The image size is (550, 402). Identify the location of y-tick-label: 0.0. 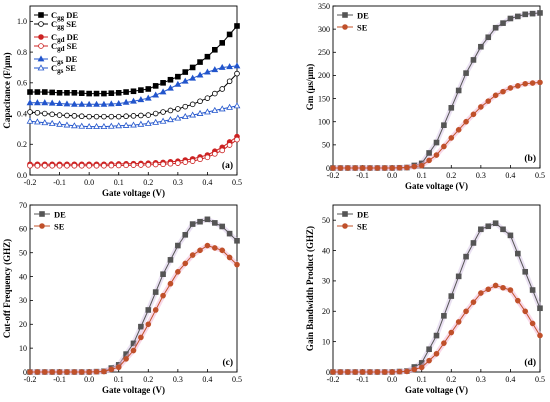
(22, 175).